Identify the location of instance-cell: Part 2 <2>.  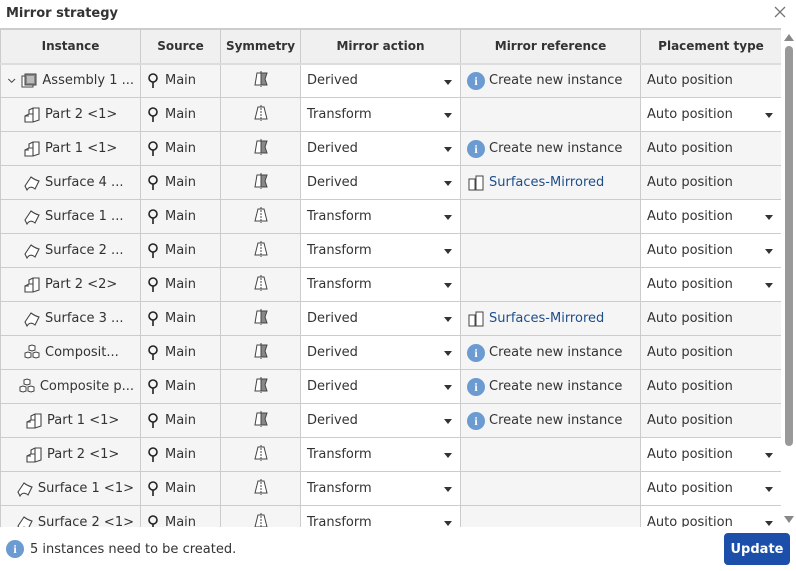
(70, 284).